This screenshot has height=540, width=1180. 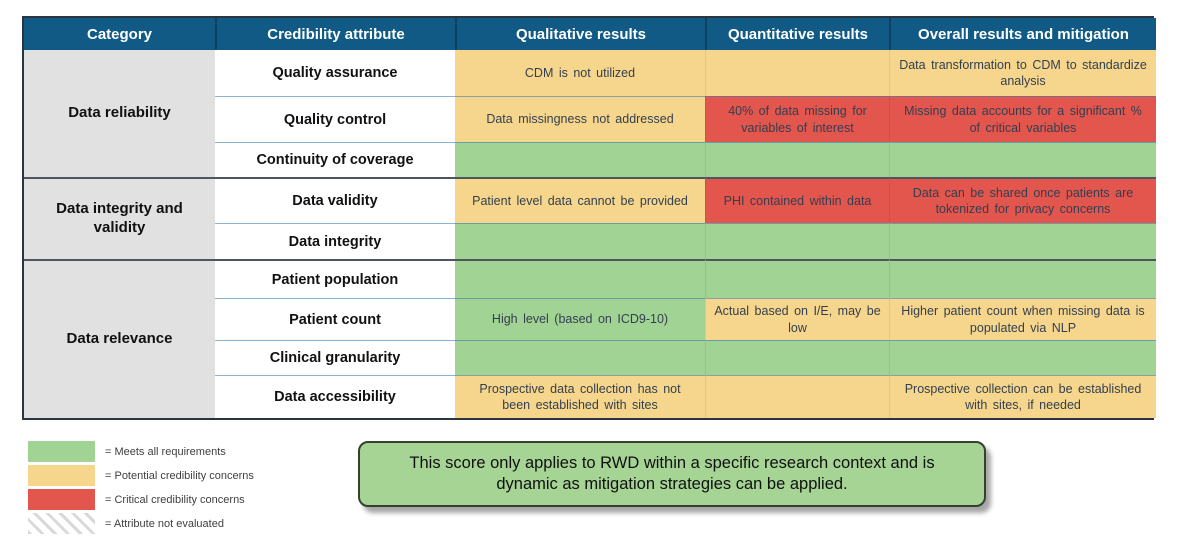 What do you see at coordinates (119, 338) in the screenshot?
I see `category-cell: Data relevance` at bounding box center [119, 338].